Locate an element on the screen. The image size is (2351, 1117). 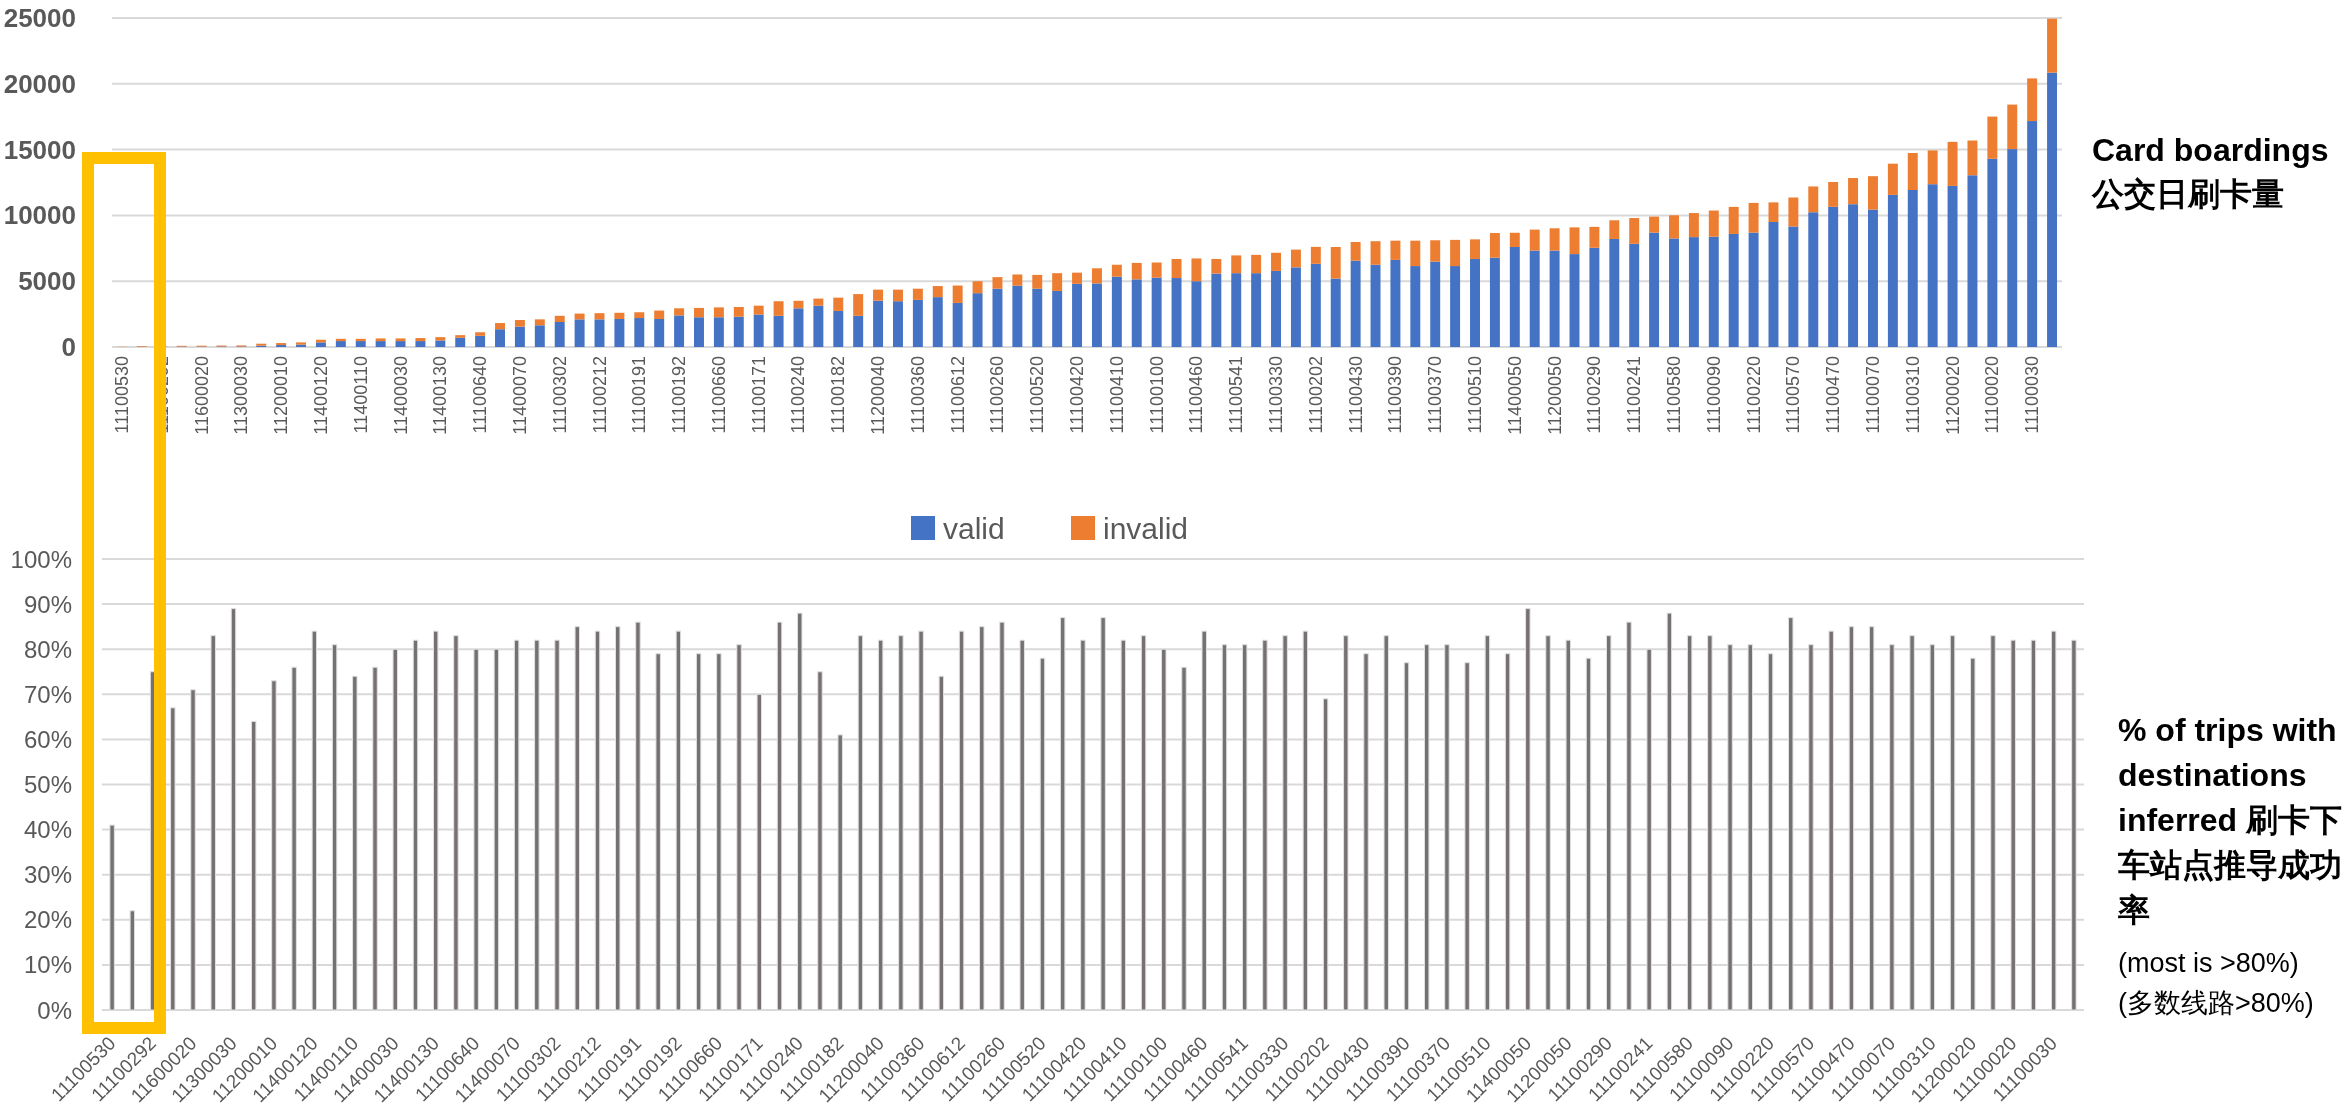
x-tick-label: 11100580 is located at coordinates (1673, 395).